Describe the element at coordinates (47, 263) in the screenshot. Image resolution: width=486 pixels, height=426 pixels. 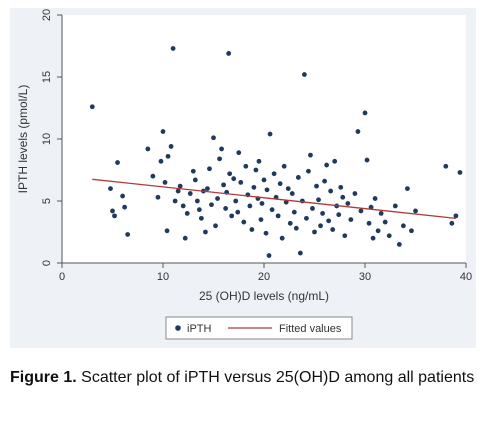
I see `y-tick-label: 0` at that location.